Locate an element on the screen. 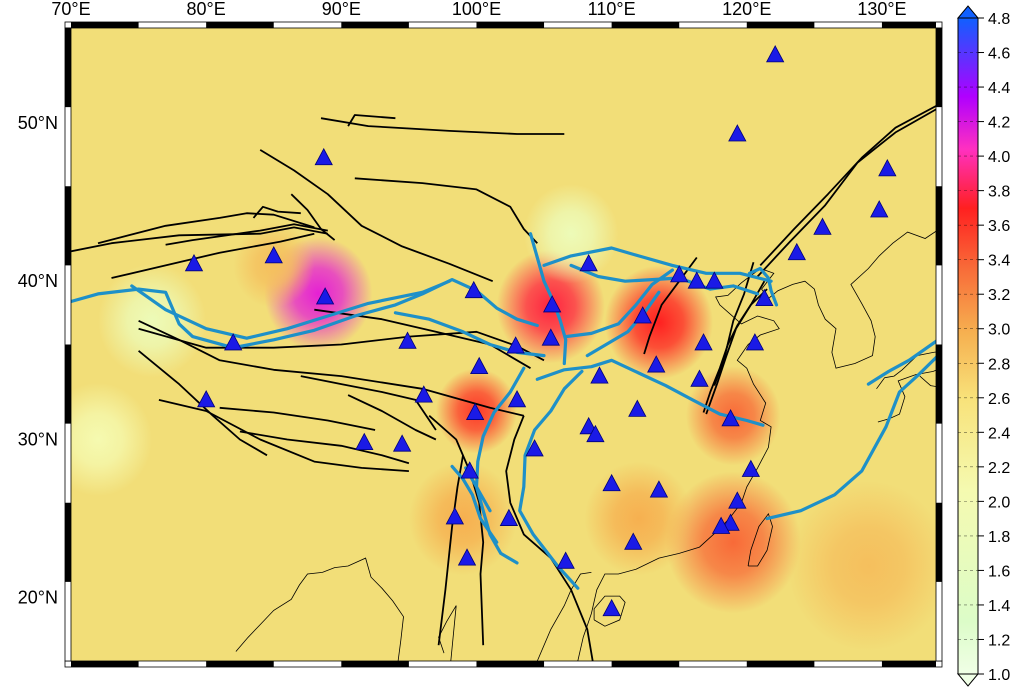 Image resolution: width=1028 pixels, height=690 pixels. colorbar-label: 4.8 is located at coordinates (999, 19).